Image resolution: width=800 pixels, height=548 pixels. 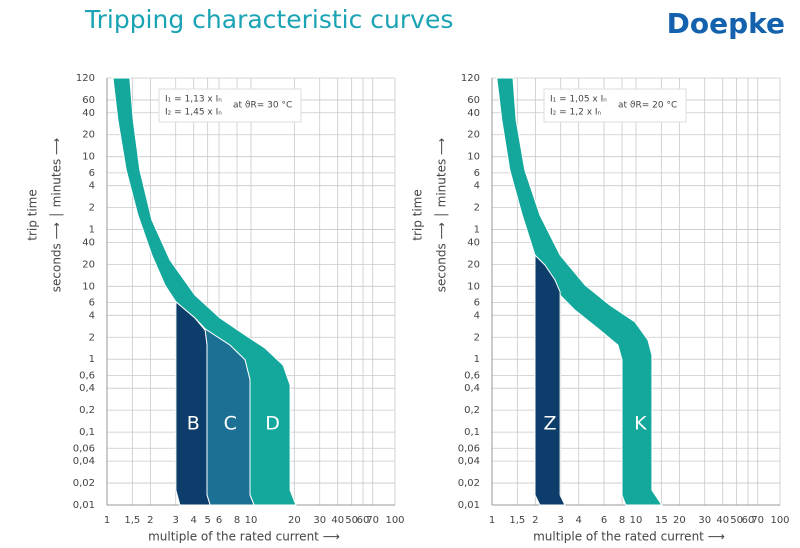 I want to click on curve-label: B, so click(x=193, y=424).